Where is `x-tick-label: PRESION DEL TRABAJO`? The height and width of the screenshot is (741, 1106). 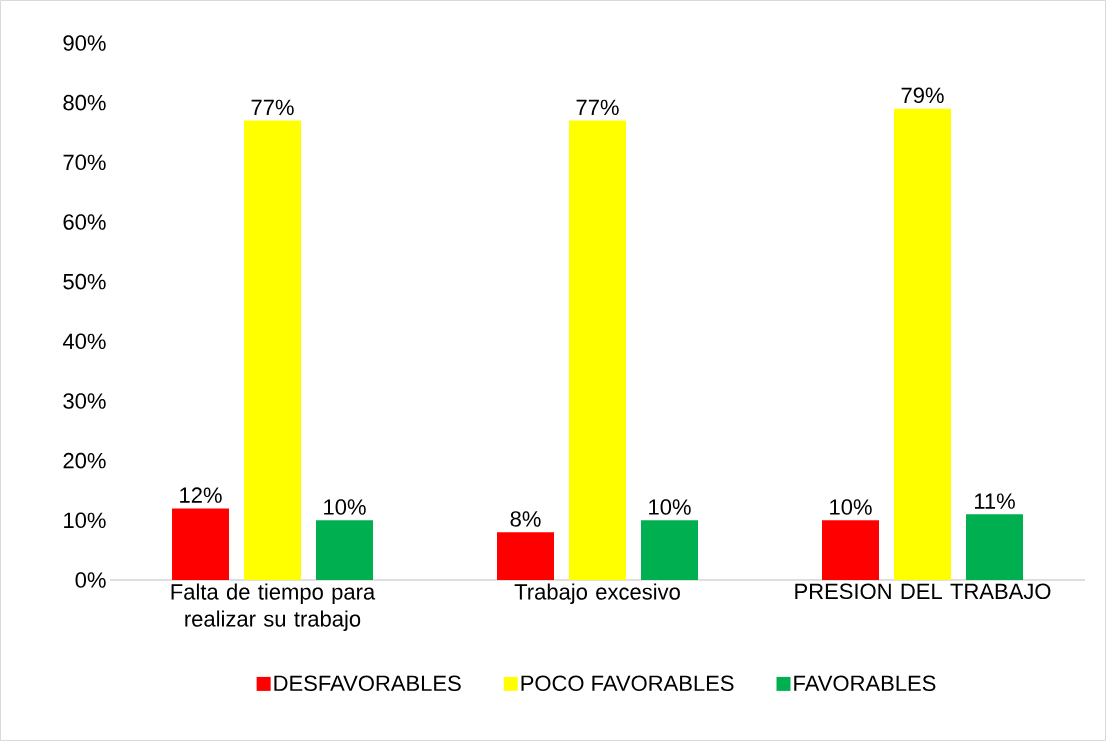 x-tick-label: PRESION DEL TRABAJO is located at coordinates (923, 591).